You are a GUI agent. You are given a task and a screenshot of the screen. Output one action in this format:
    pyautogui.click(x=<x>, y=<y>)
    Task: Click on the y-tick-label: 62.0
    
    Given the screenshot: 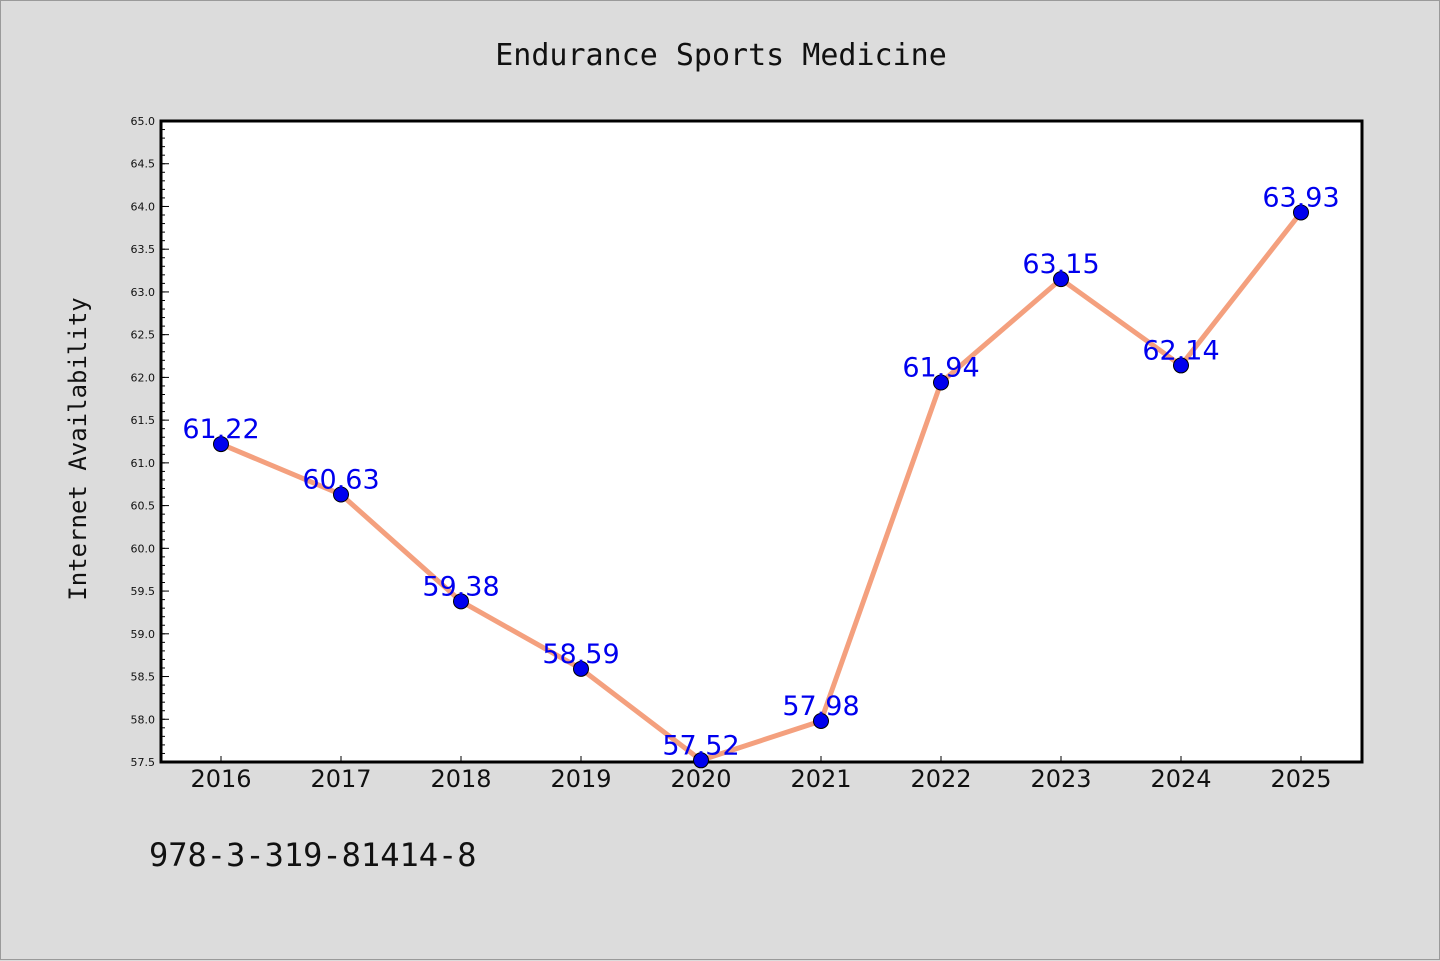 What is the action you would take?
    pyautogui.click(x=143, y=377)
    